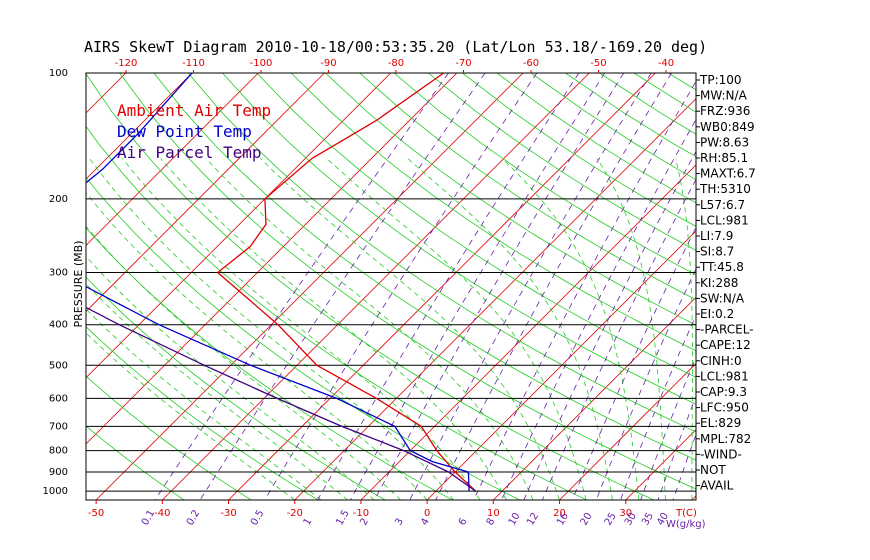  Describe the element at coordinates (724, 408) in the screenshot. I see `index-entry: LFC:950` at that location.